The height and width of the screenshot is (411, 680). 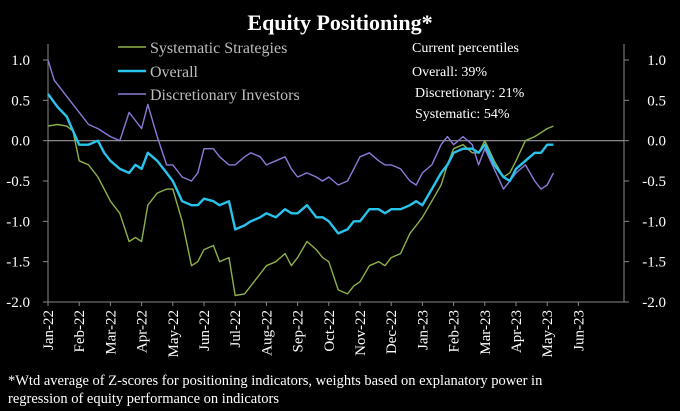 I want to click on annotation-overall: Overall: 39%, so click(x=449, y=72).